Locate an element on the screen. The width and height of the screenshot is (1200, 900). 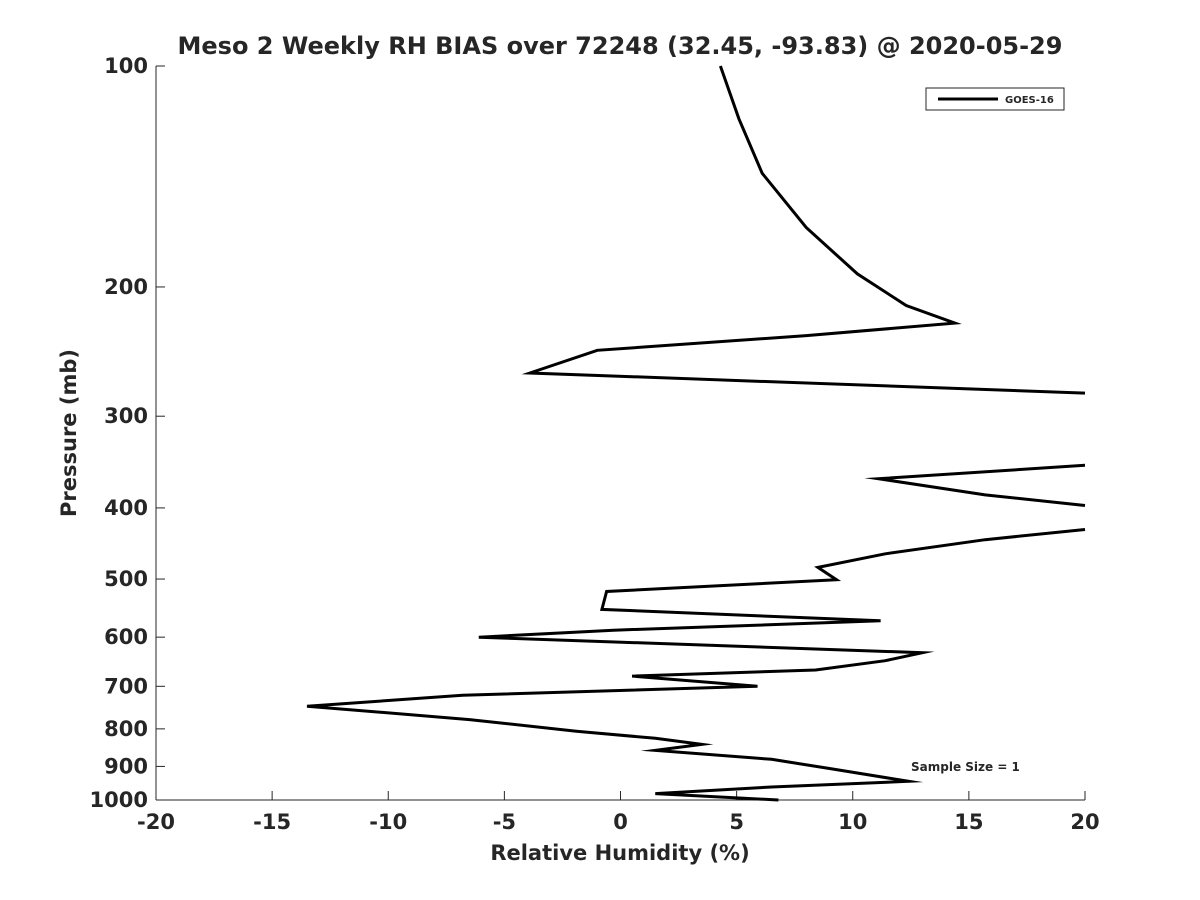
x-axis-label: Relative Humidity (%) is located at coordinates (619, 853).